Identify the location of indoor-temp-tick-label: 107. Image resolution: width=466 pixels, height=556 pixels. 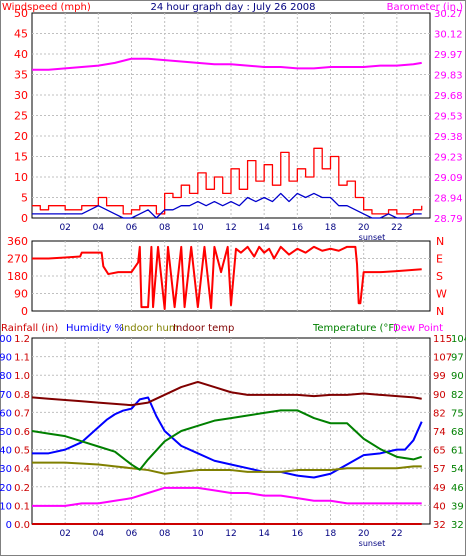
(442, 358).